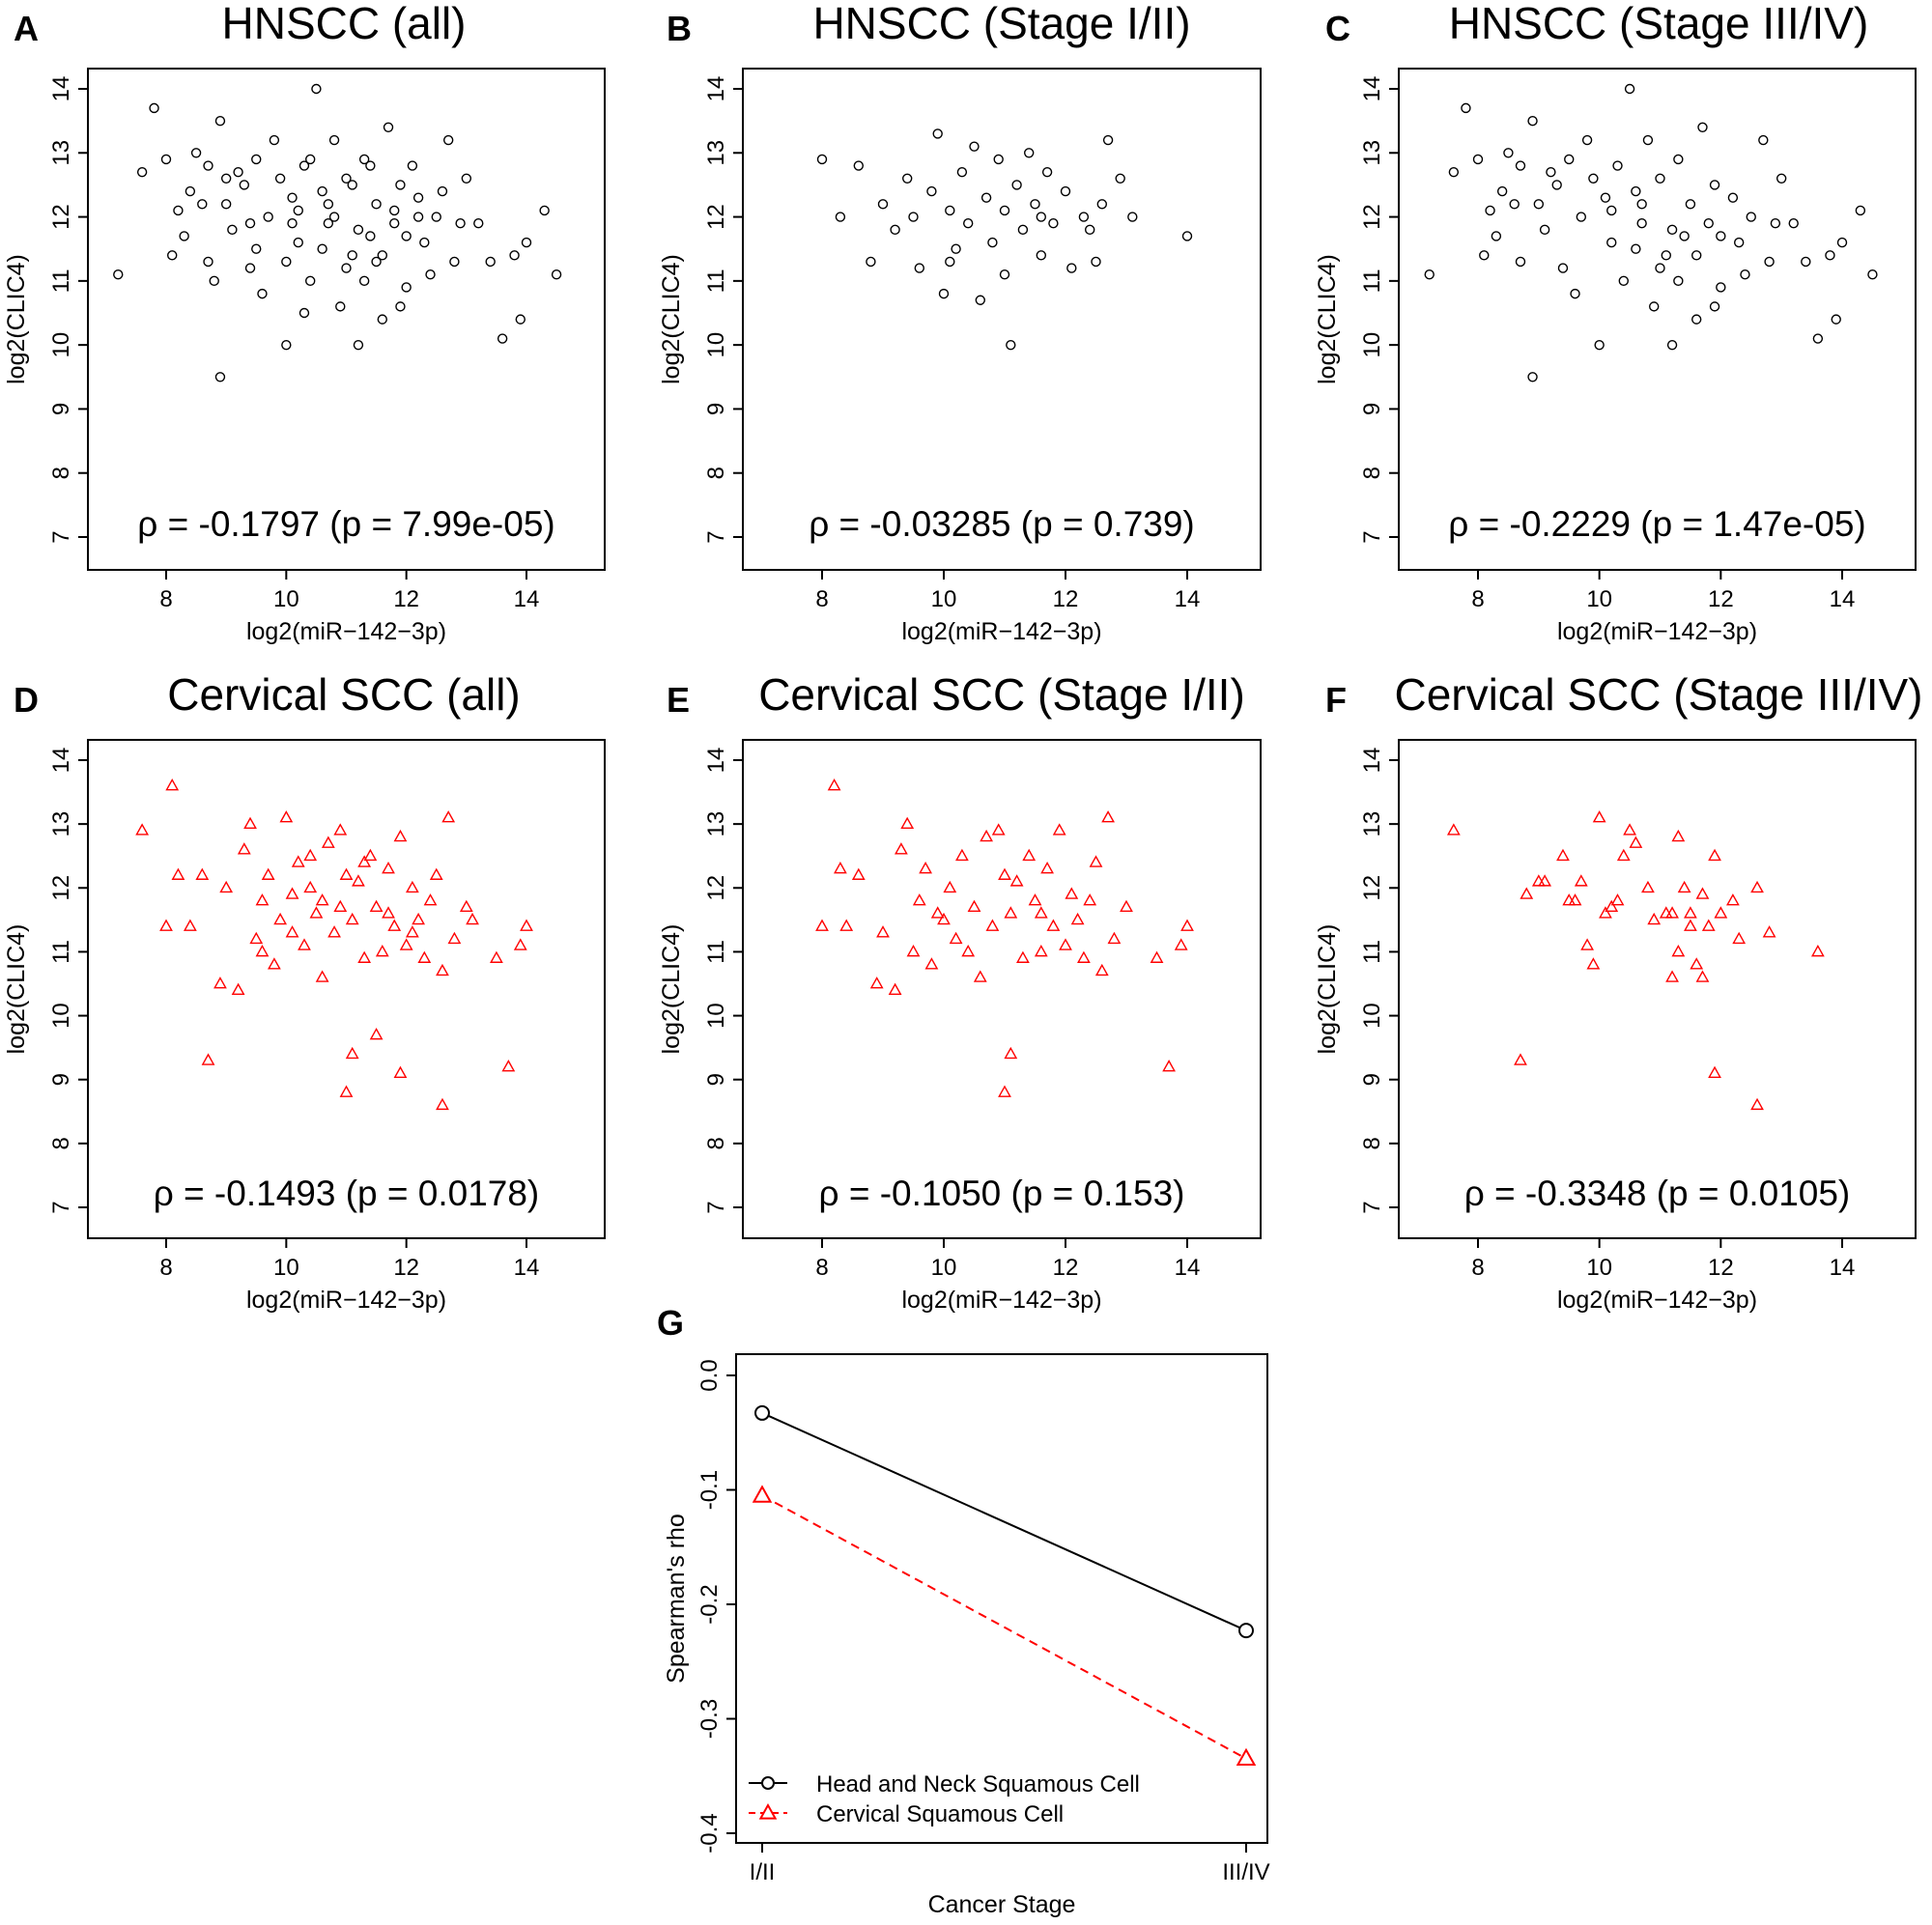 The height and width of the screenshot is (1925, 1932). I want to click on y-tick-label: 10, so click(716, 345).